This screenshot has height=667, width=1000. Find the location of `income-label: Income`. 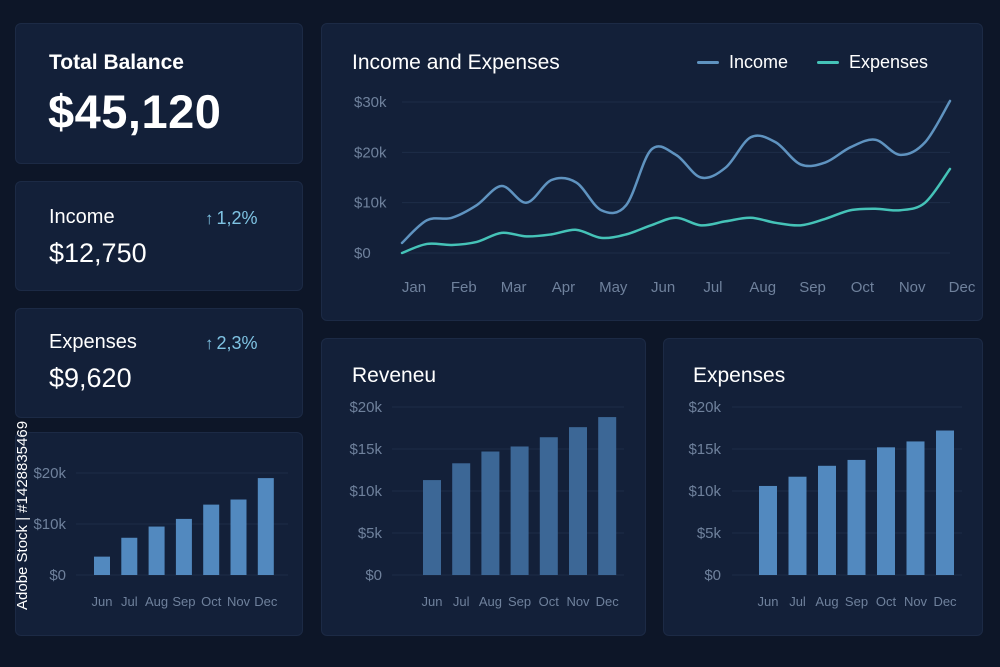

income-label: Income is located at coordinates (82, 217).